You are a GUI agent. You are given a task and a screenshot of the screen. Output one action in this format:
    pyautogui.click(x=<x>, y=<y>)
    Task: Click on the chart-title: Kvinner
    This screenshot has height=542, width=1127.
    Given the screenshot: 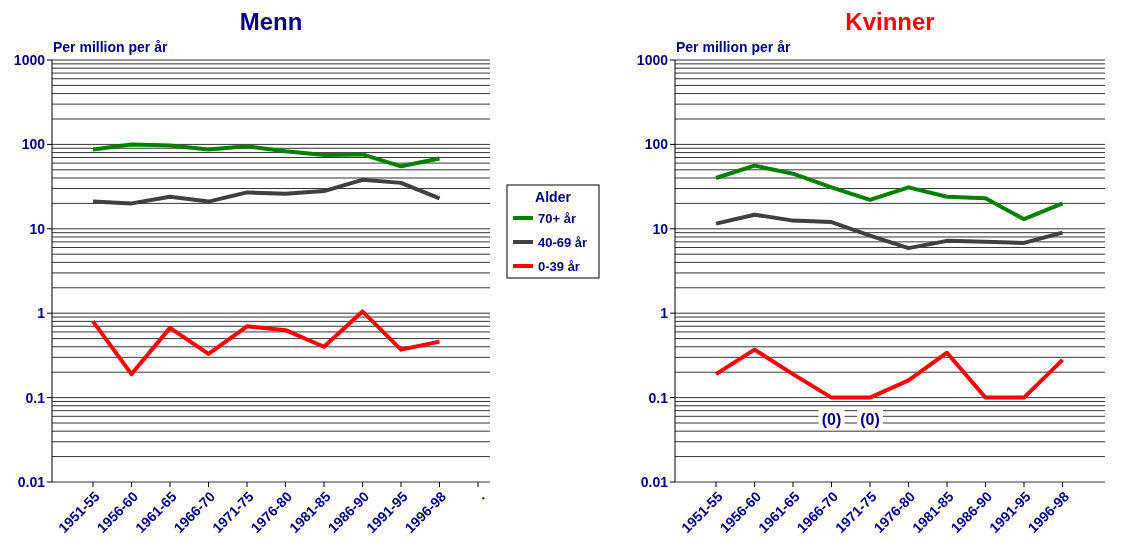 What is the action you would take?
    pyautogui.click(x=890, y=21)
    